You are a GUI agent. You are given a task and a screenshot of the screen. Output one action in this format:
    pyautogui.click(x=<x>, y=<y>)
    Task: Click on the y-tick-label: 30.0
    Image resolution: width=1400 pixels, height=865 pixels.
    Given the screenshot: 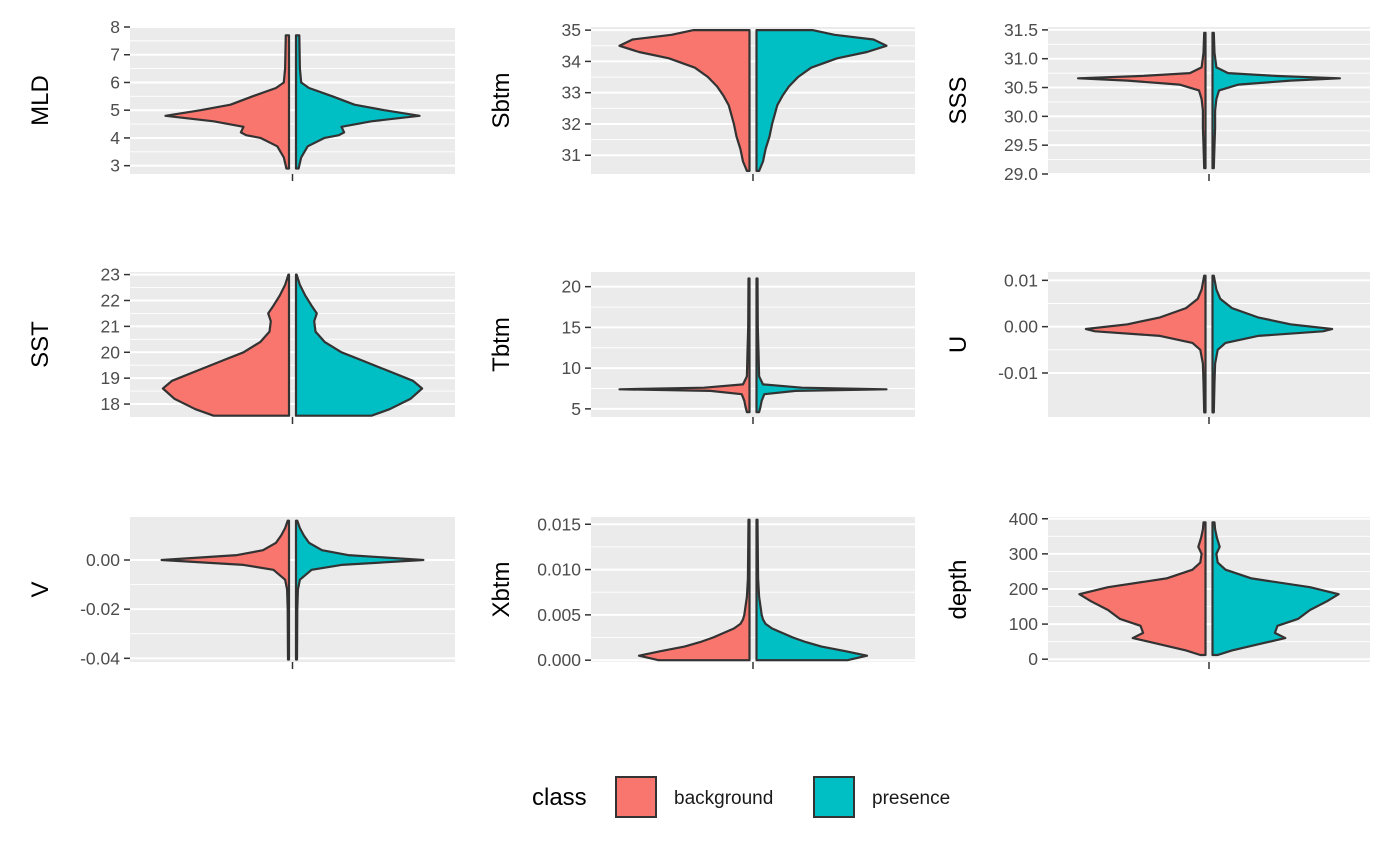 What is the action you would take?
    pyautogui.click(x=1021, y=116)
    